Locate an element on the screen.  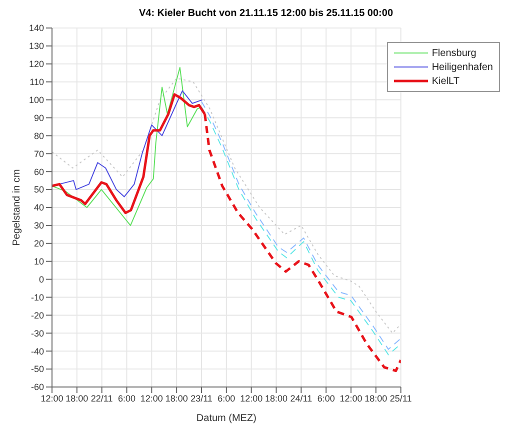
y-tick-label: 50 is located at coordinates (39, 189).